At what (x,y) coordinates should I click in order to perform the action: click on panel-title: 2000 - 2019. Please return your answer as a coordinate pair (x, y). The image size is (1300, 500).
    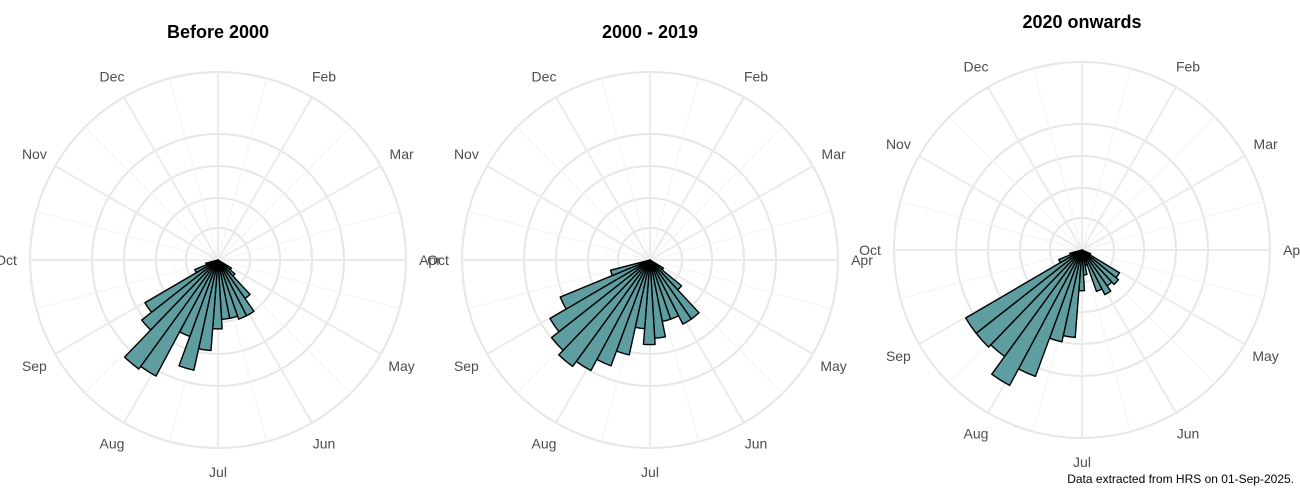
    Looking at the image, I should click on (650, 32).